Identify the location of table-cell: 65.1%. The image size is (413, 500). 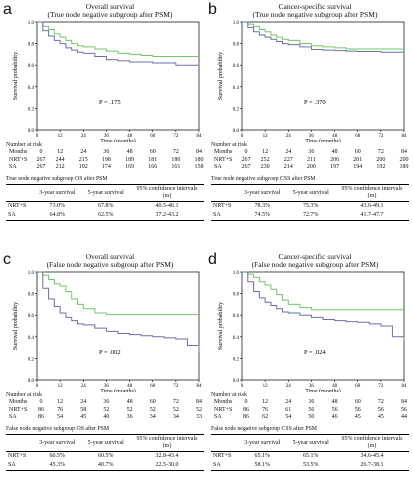
(262, 456).